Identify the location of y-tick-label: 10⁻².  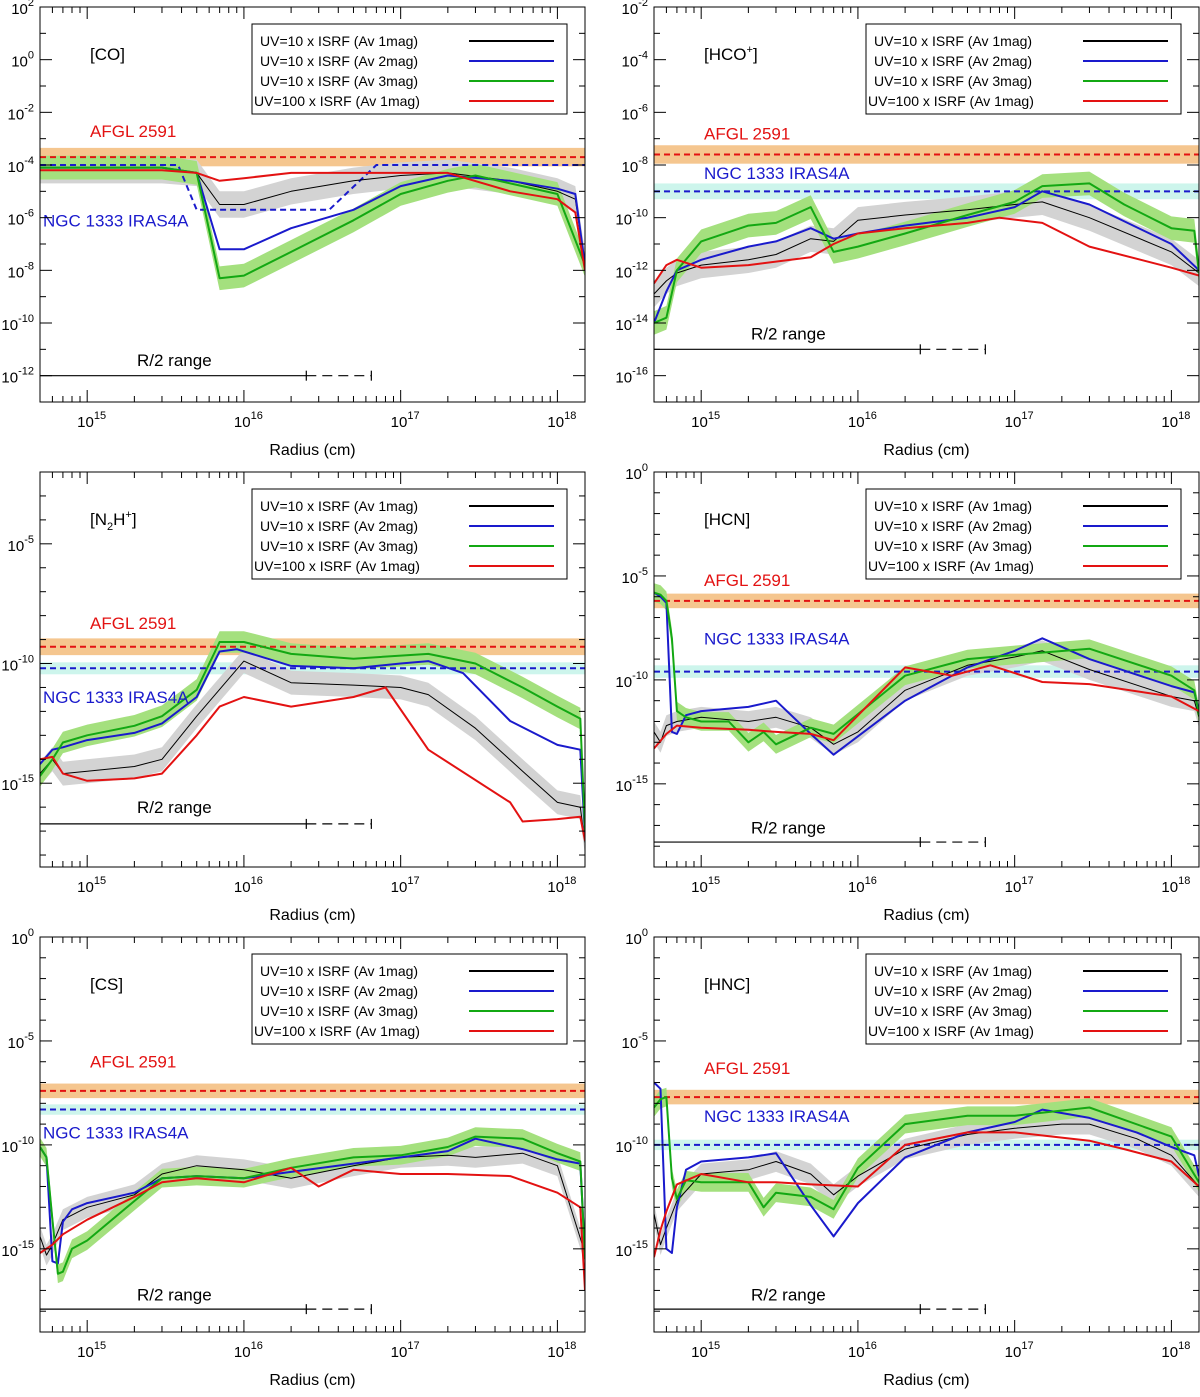
(635, 9).